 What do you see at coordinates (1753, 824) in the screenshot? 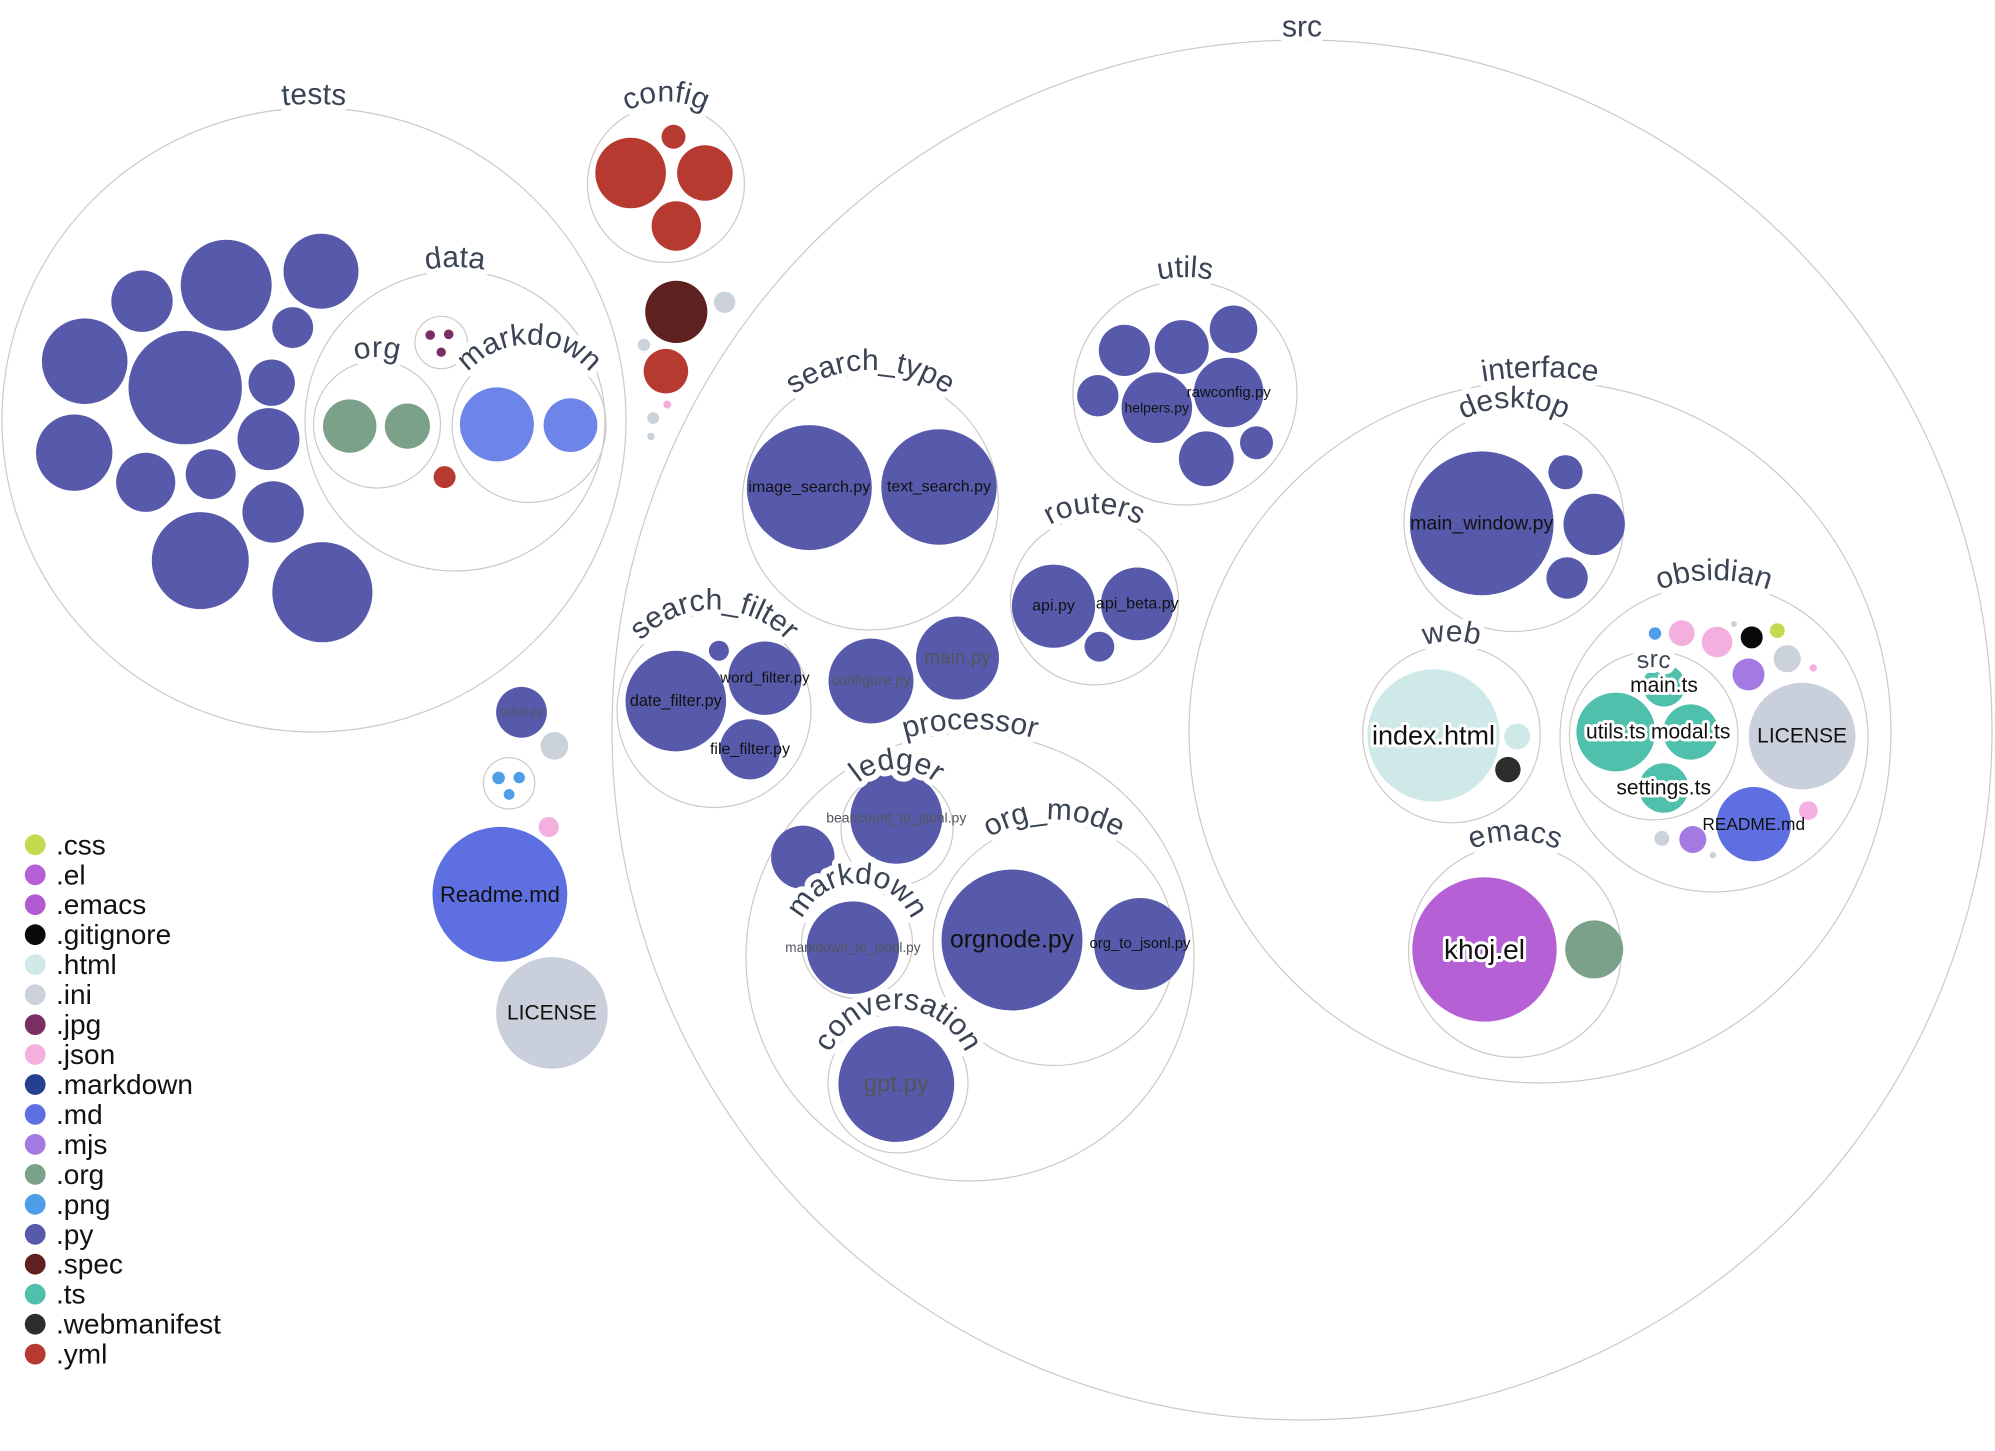
I see `svg-text: README.md` at bounding box center [1753, 824].